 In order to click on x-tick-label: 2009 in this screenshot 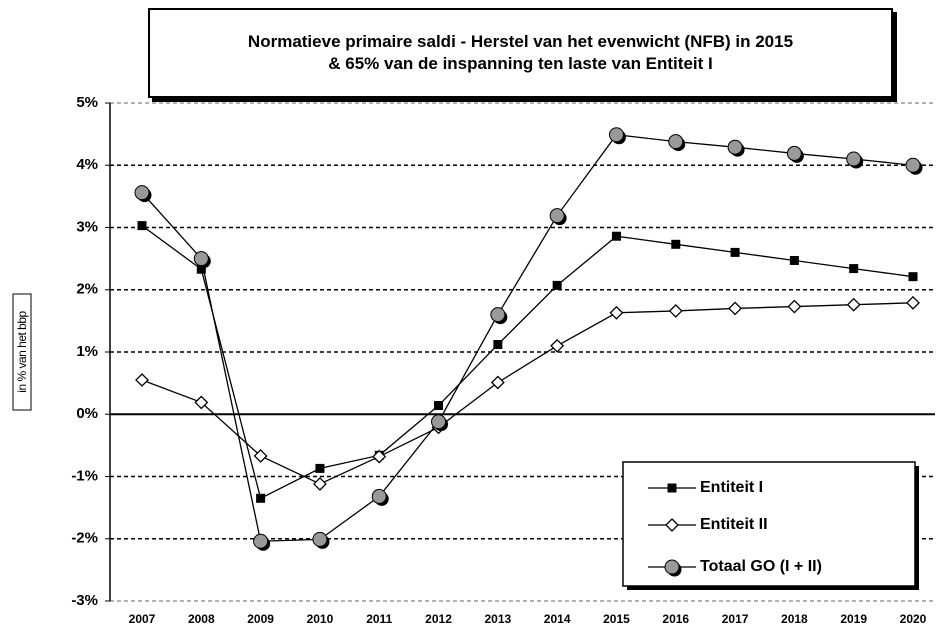, I will do `click(260, 619)`.